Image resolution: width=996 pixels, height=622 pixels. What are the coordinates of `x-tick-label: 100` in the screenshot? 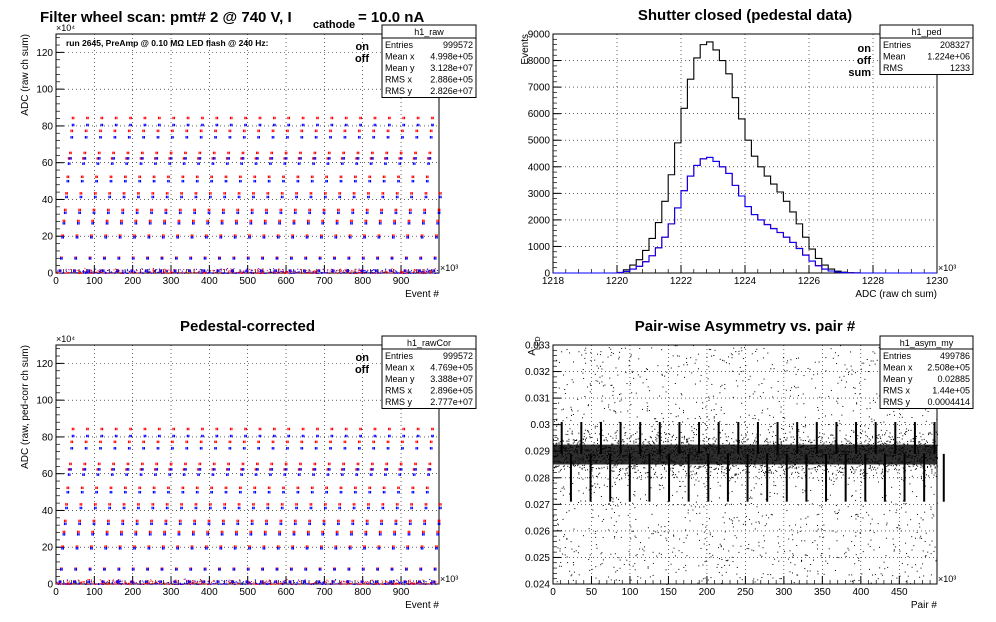 It's located at (94, 281).